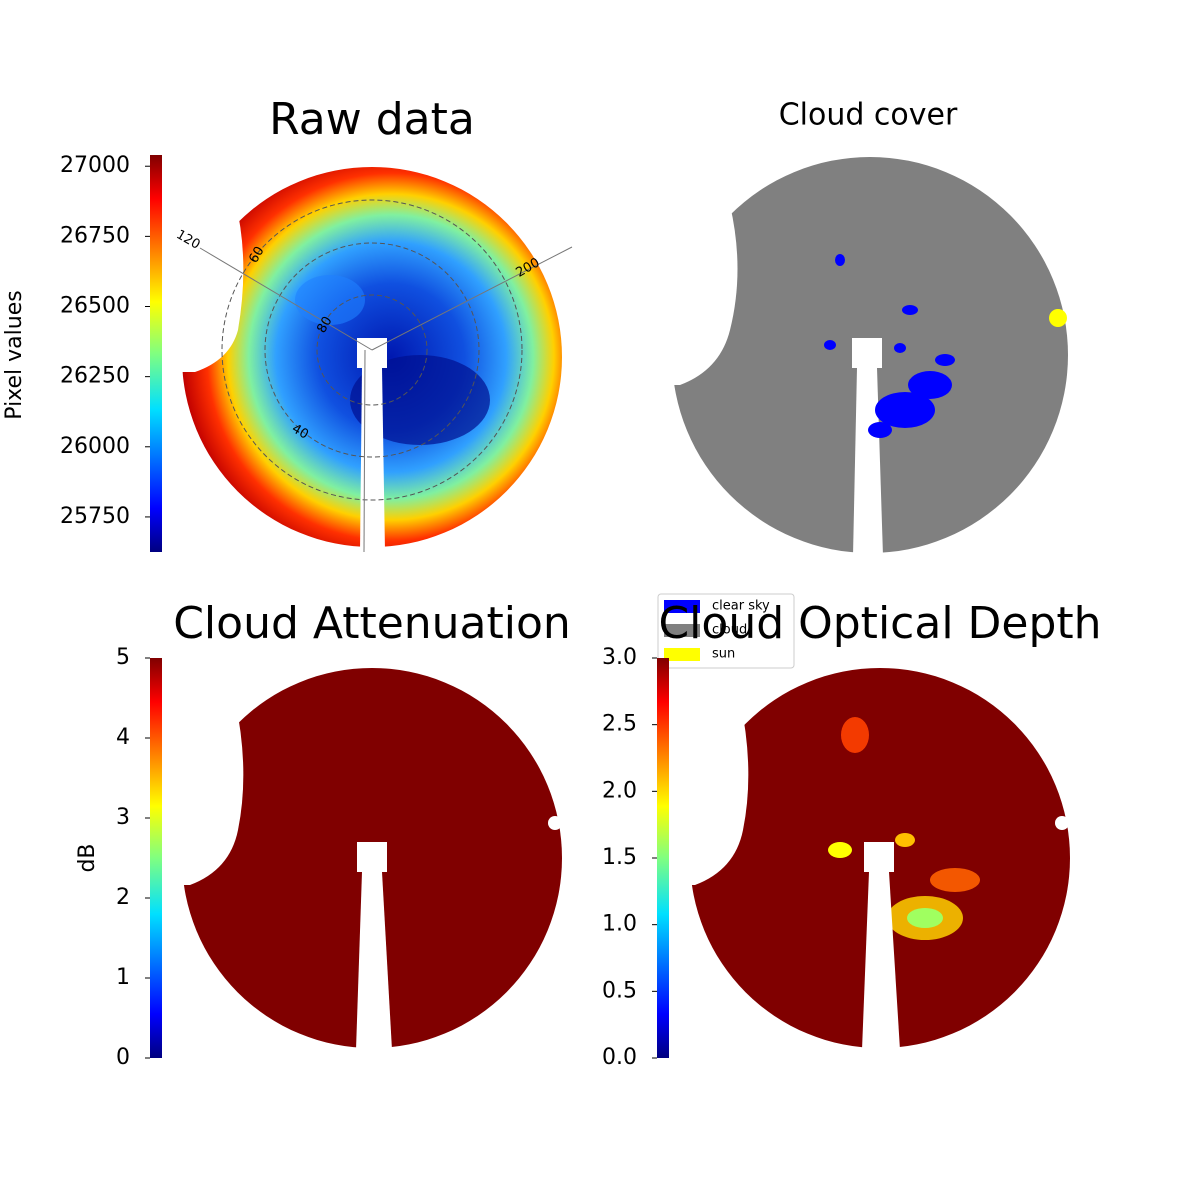  What do you see at coordinates (95, 516) in the screenshot?
I see `colorbar-tick-label: 25750` at bounding box center [95, 516].